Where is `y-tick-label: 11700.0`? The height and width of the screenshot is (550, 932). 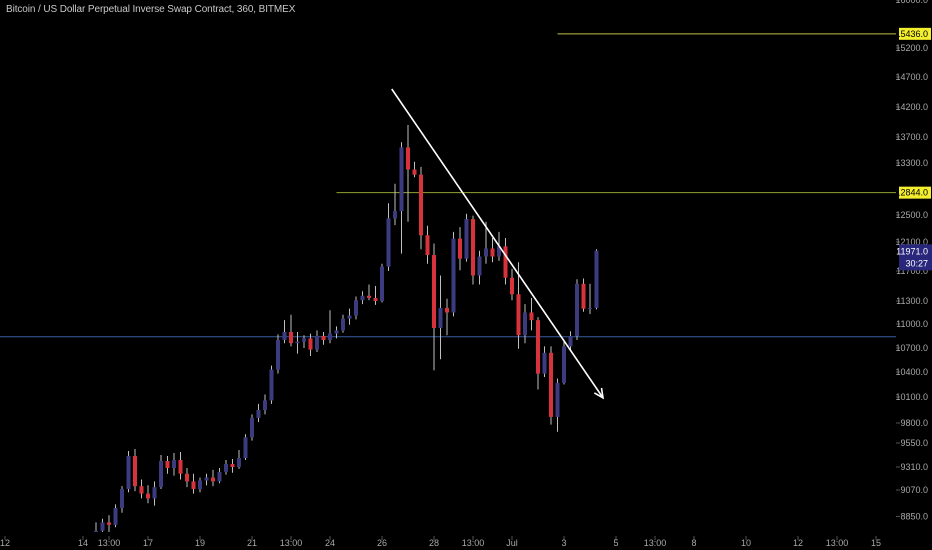 y-tick-label: 11700.0 is located at coordinates (912, 271).